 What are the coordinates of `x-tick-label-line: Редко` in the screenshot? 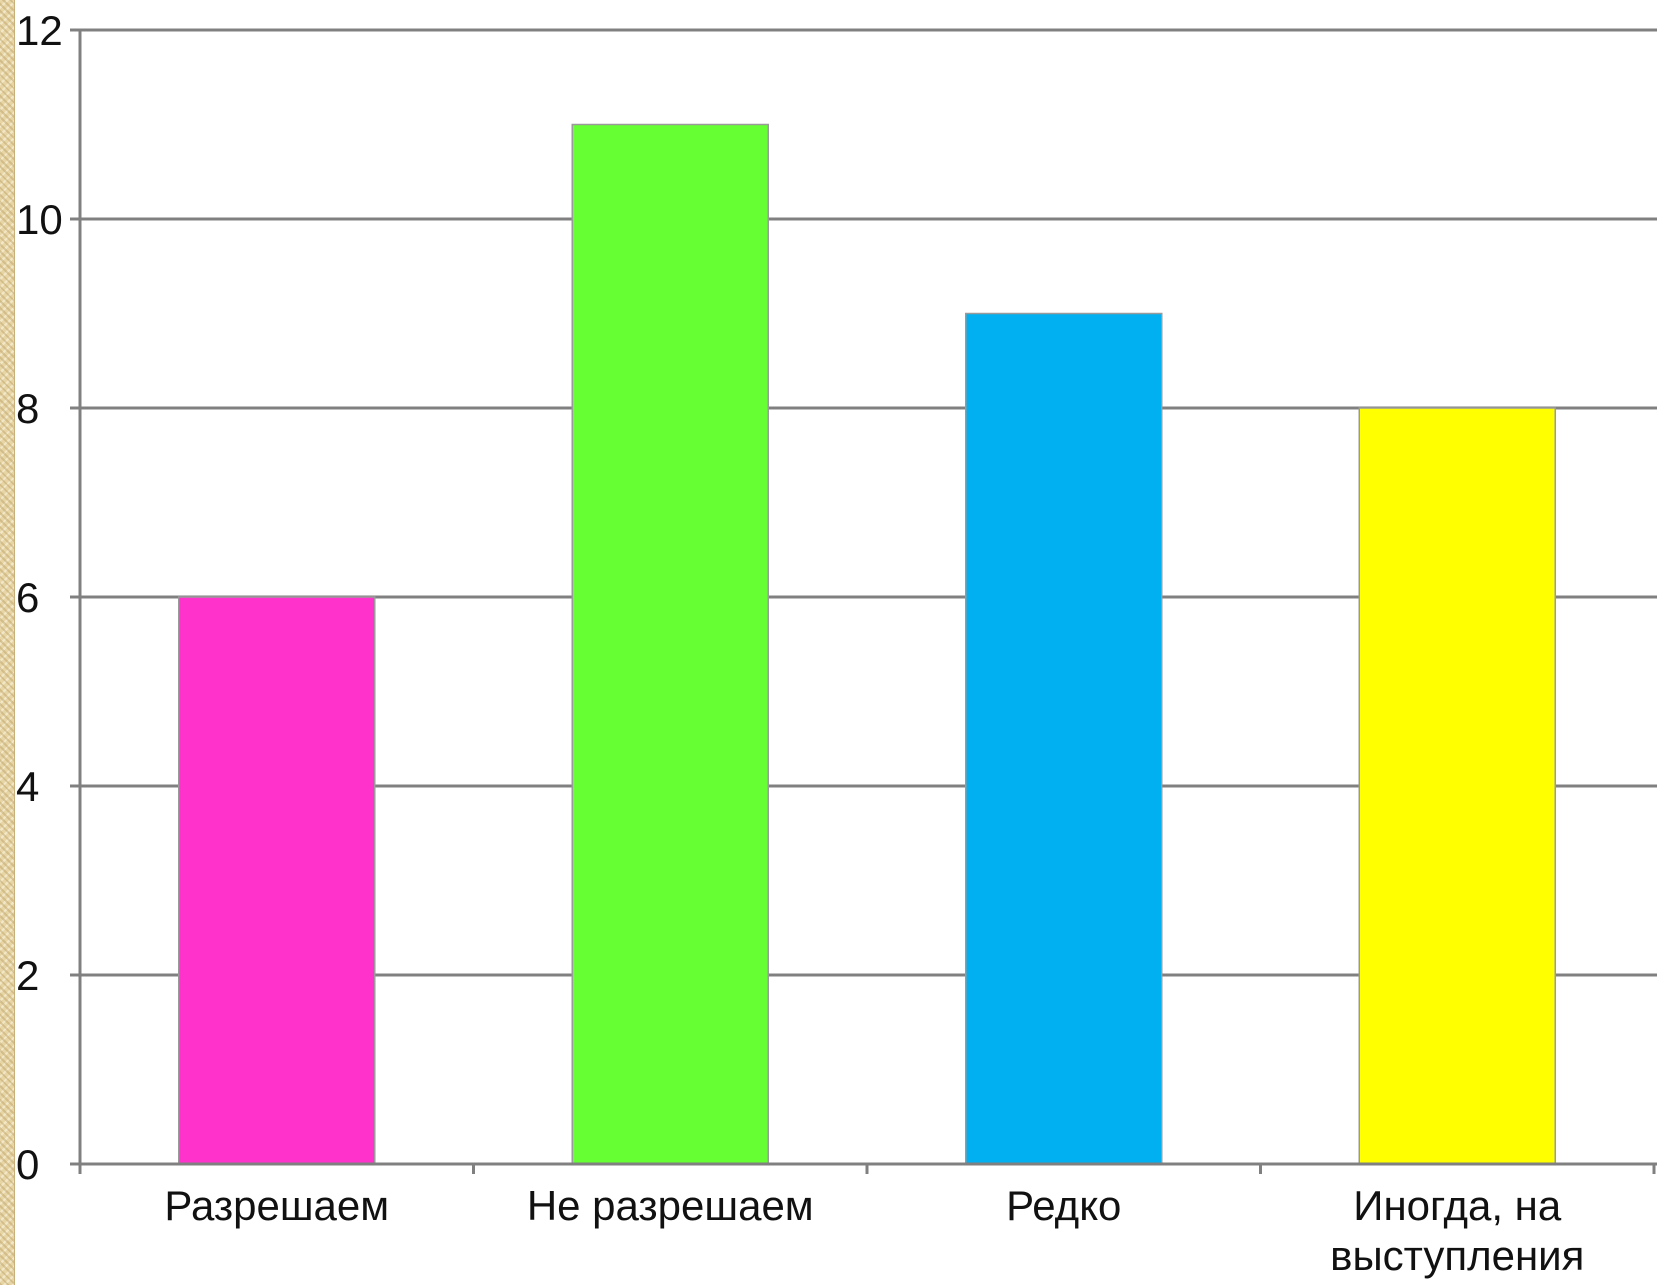 It's located at (1063, 1205).